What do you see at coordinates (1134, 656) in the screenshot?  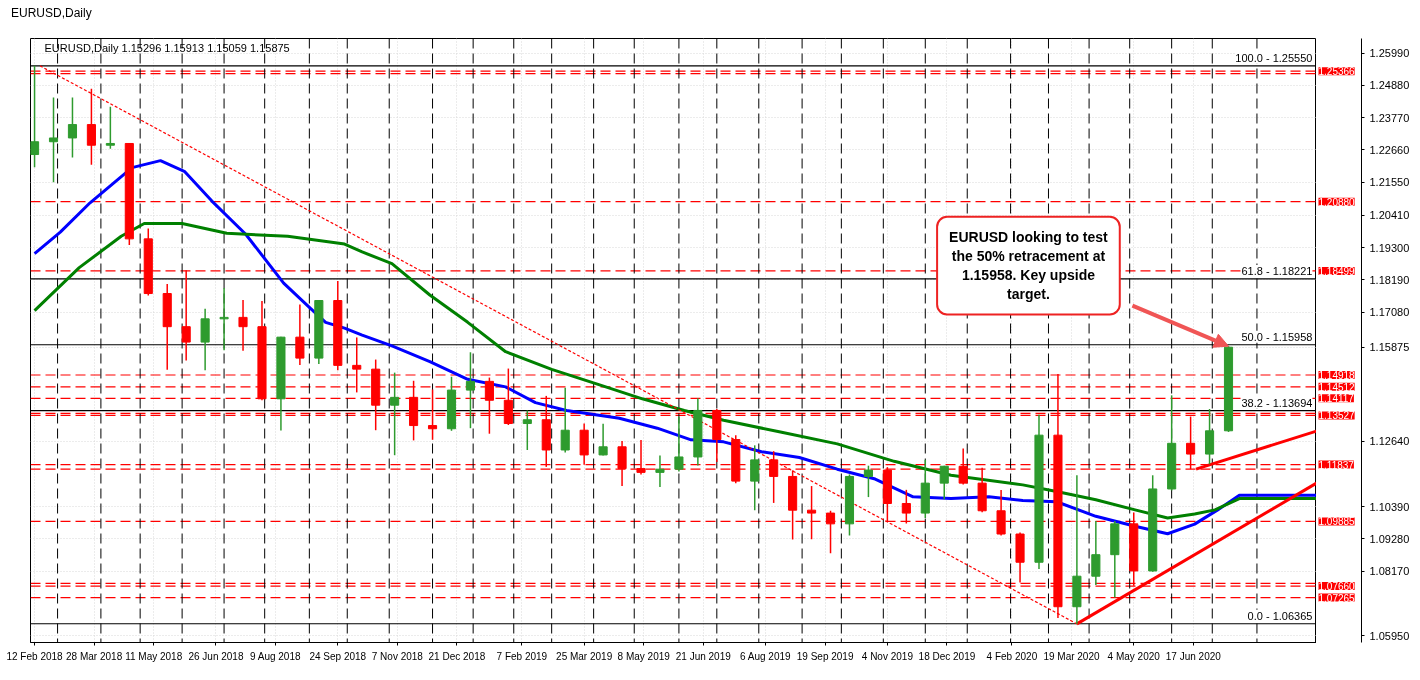 I see `x-tick-label: 4 May 2020` at bounding box center [1134, 656].